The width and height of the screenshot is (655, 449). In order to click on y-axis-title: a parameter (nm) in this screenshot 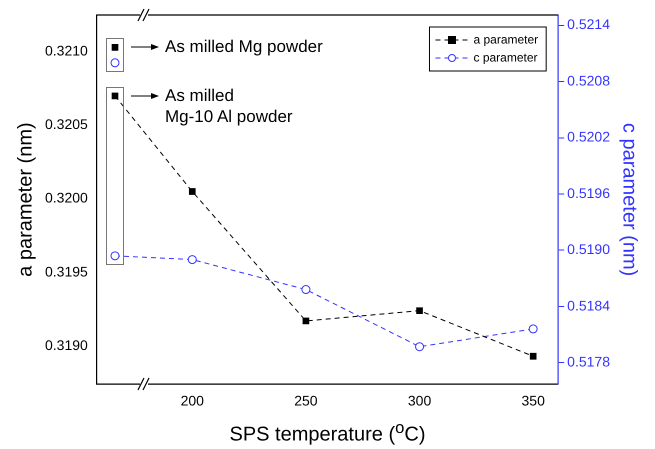, I will do `click(25, 199)`.